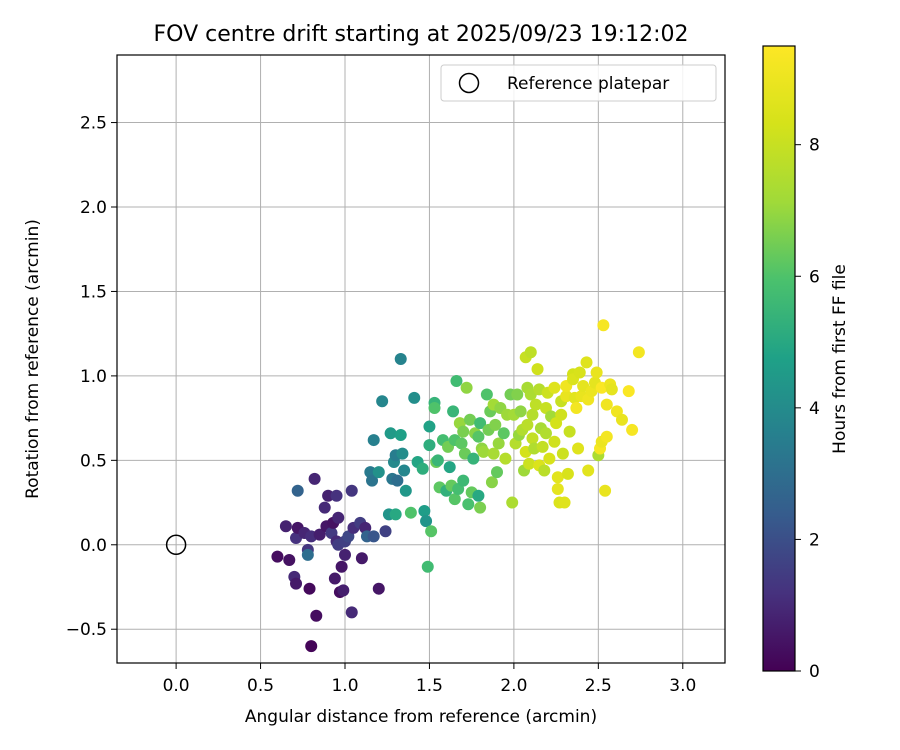 The image size is (900, 750). What do you see at coordinates (429, 686) in the screenshot?
I see `x-tick-label: 1.5` at bounding box center [429, 686].